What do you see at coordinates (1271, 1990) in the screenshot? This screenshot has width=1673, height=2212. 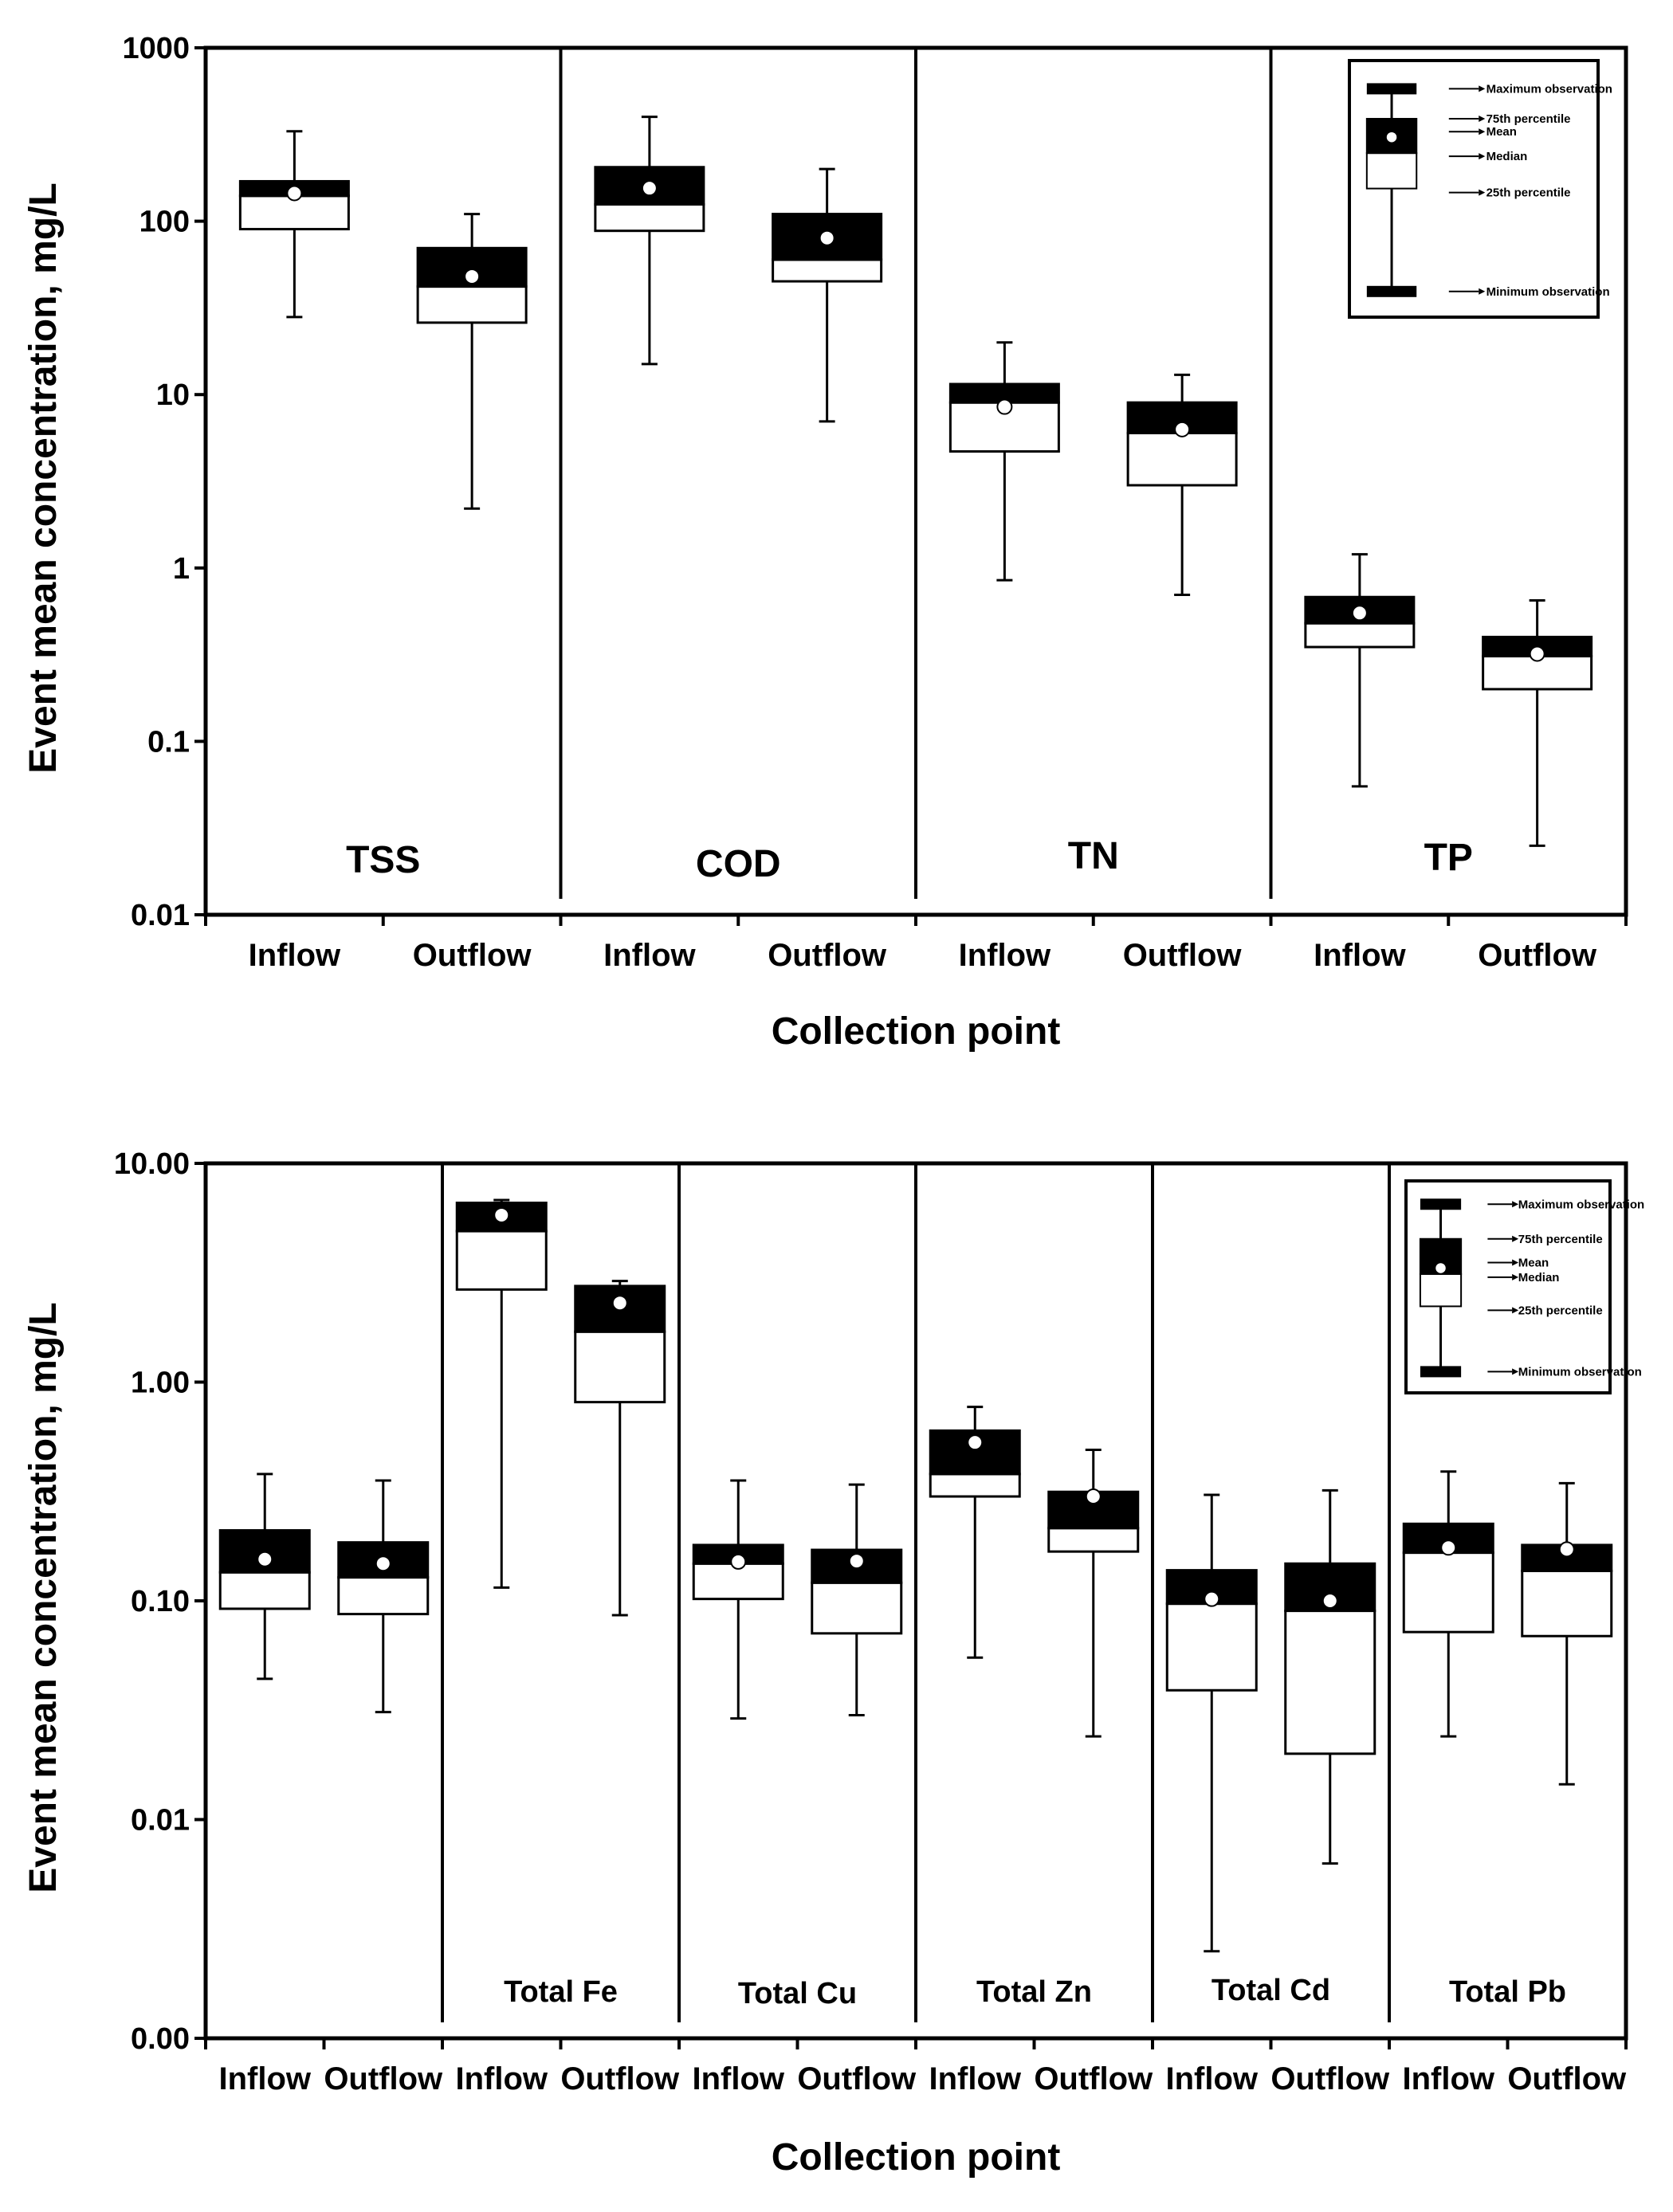 I see `parameter-label: Total Cd` at bounding box center [1271, 1990].